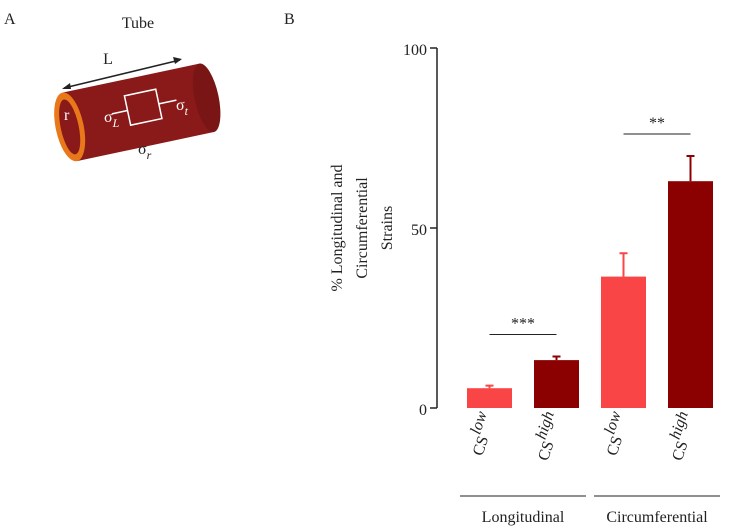 The image size is (740, 528). What do you see at coordinates (523, 517) in the screenshot?
I see `group-label: Longitudinal` at bounding box center [523, 517].